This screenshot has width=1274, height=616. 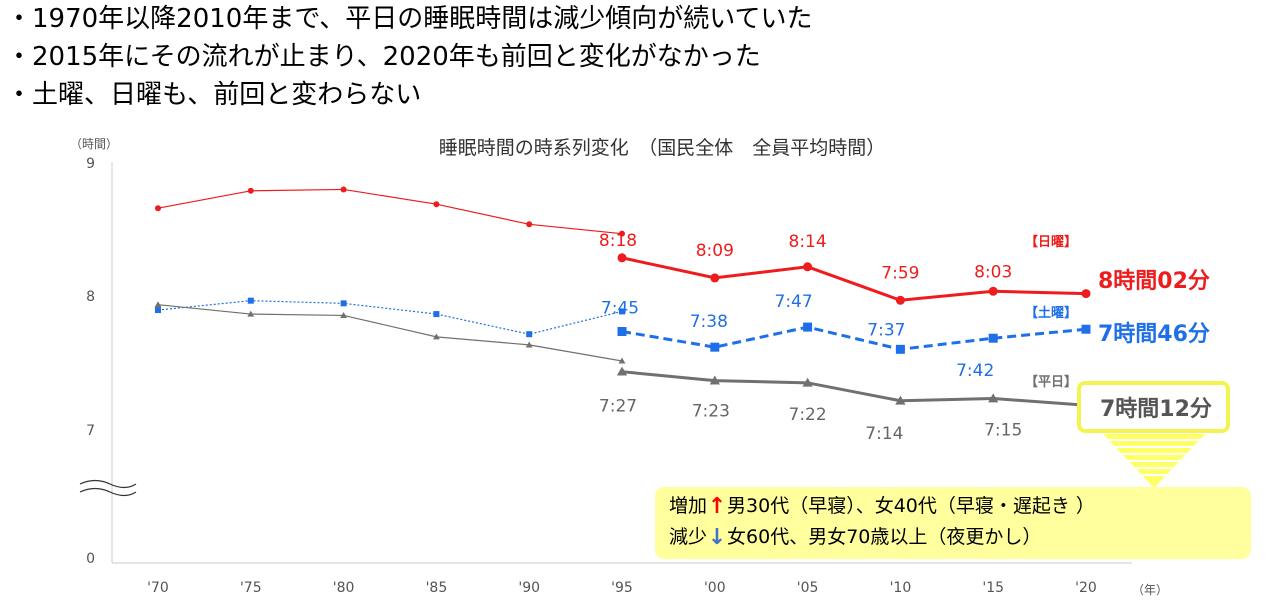 What do you see at coordinates (993, 588) in the screenshot?
I see `x-tick-label: '15` at bounding box center [993, 588].